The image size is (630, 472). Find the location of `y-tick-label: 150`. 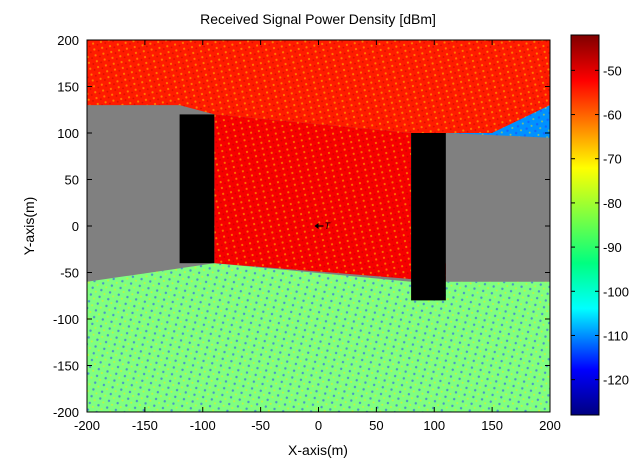

y-tick-label: 150 is located at coordinates (68, 87).